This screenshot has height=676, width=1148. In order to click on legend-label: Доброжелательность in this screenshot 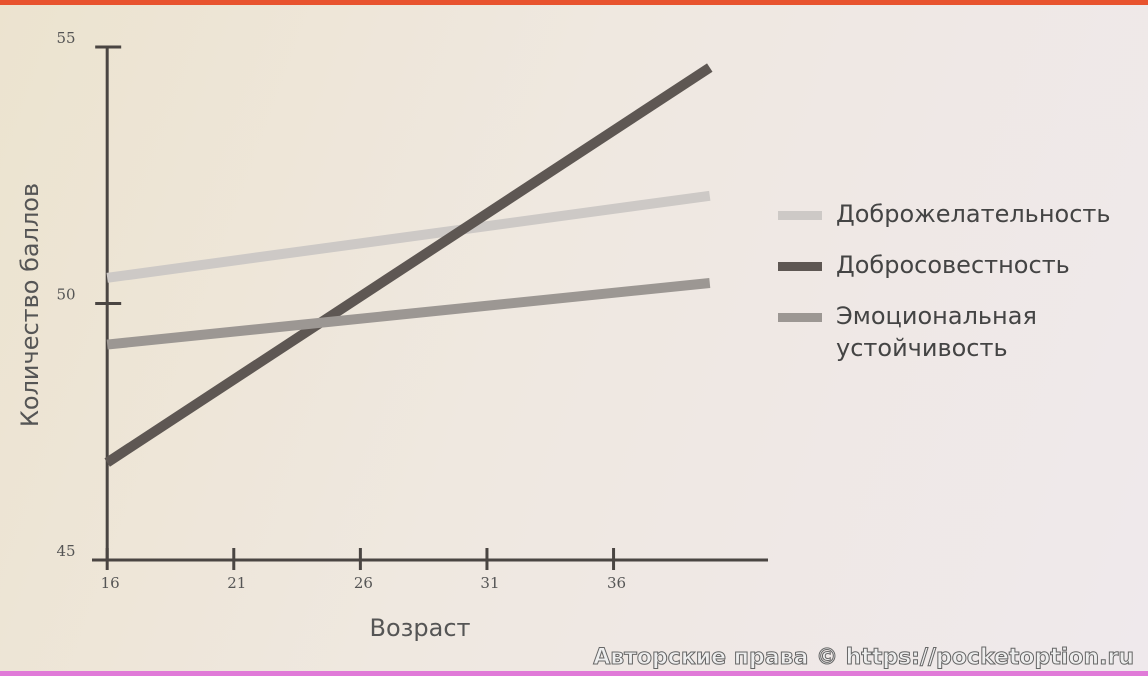, I will do `click(973, 214)`.